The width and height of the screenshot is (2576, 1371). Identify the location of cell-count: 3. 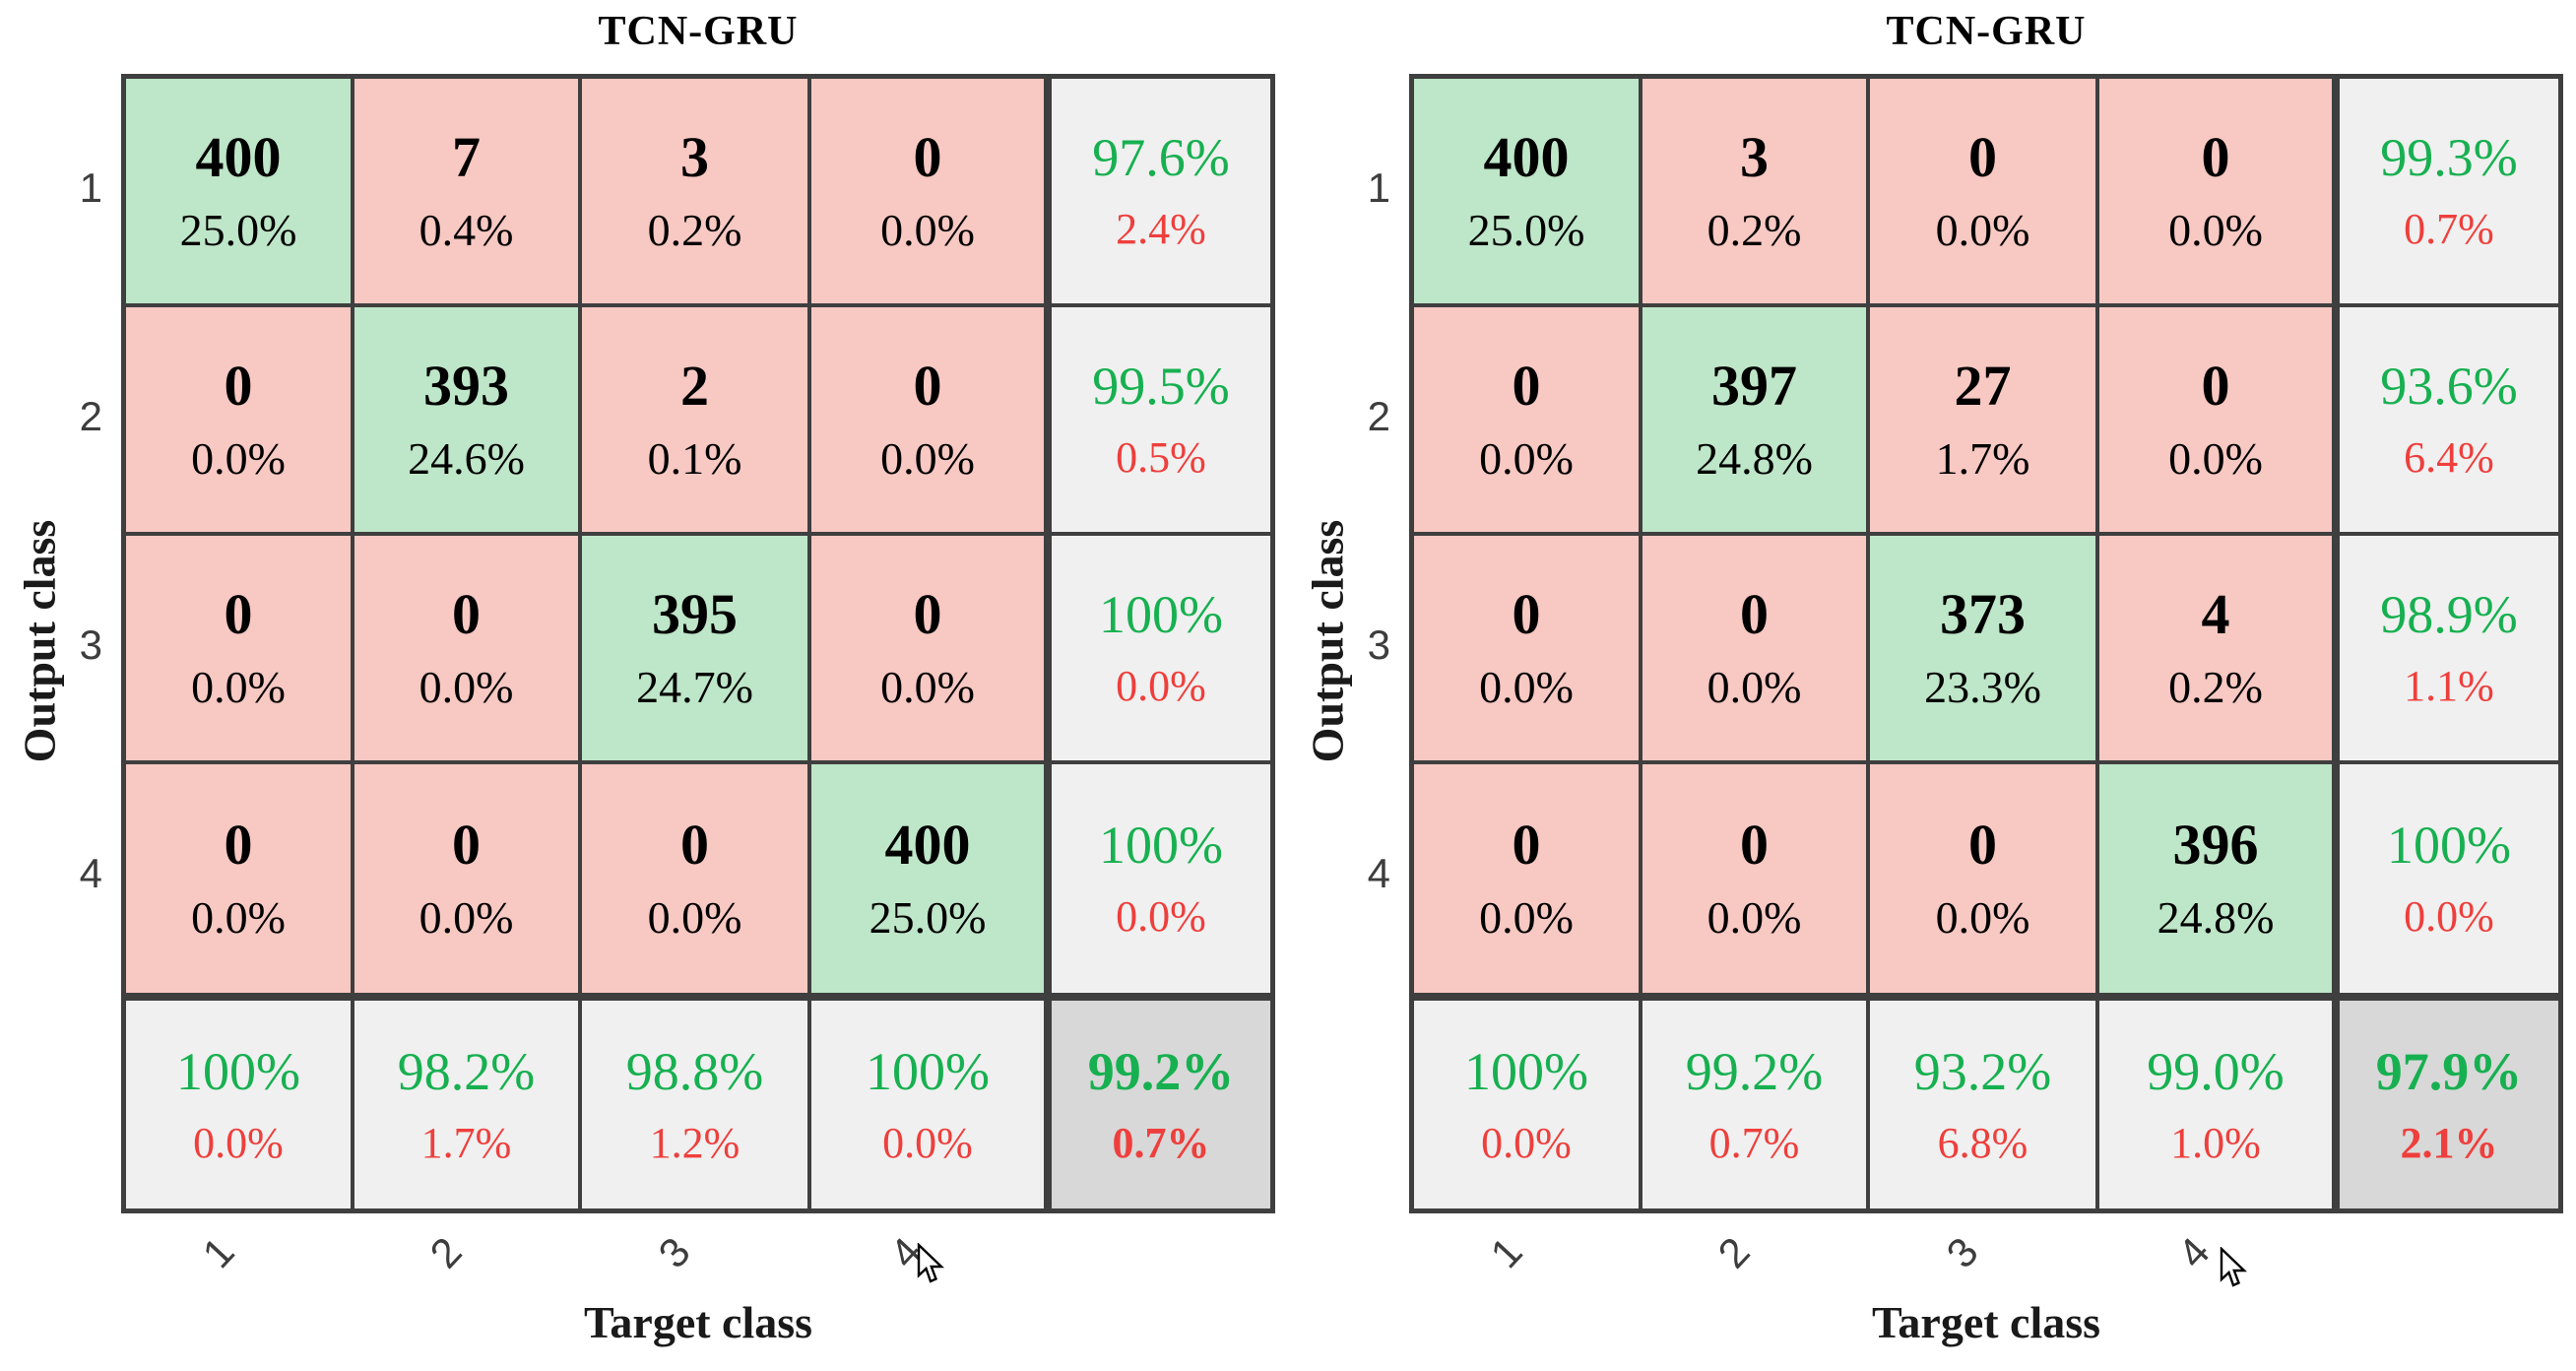
(694, 157).